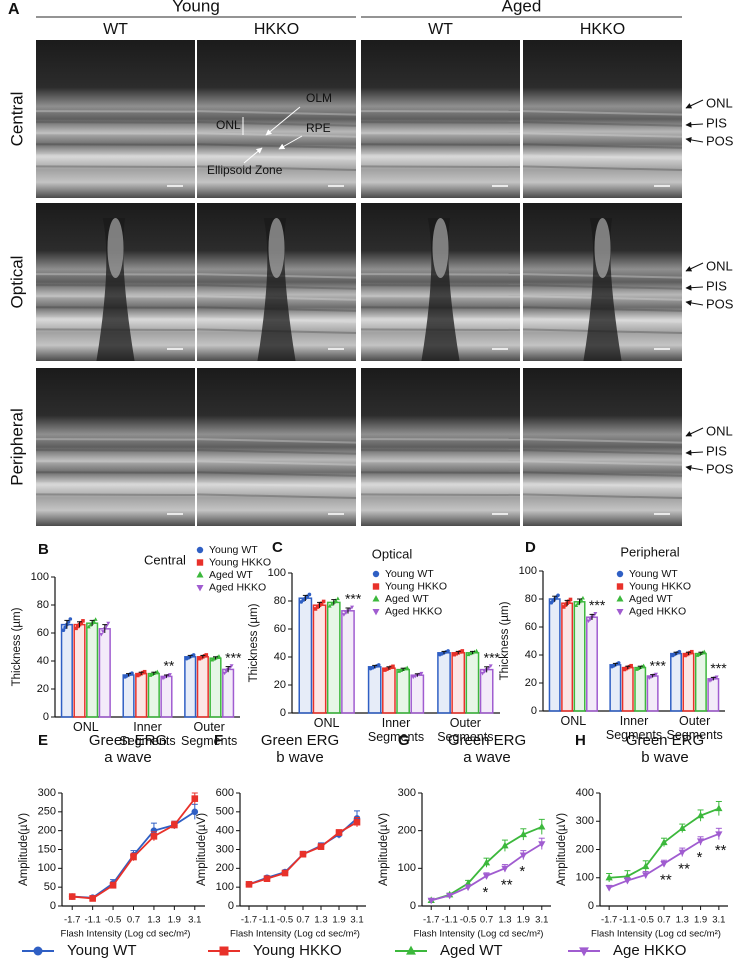 The height and width of the screenshot is (961, 741). Describe the element at coordinates (253, 155) in the screenshot. I see `annotation-arrow` at that location.